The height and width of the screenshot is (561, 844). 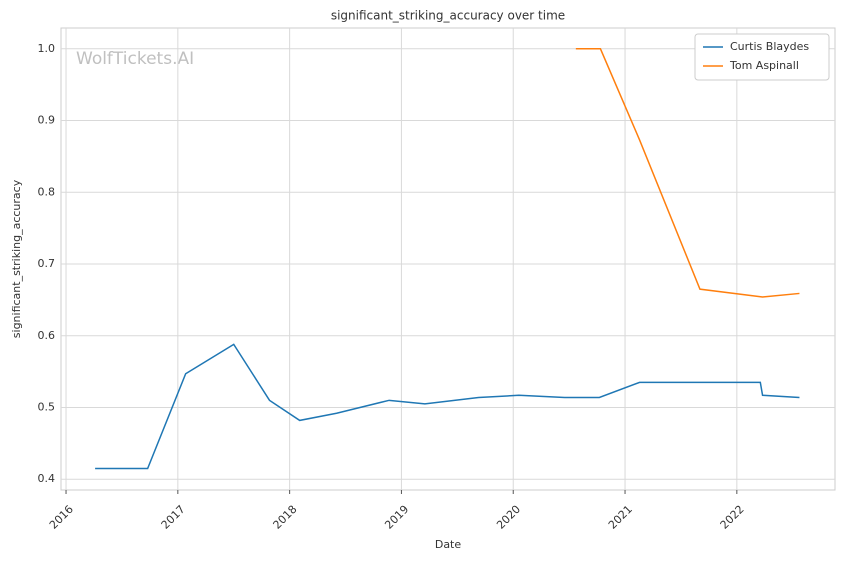 What do you see at coordinates (47, 407) in the screenshot?
I see `y-tick-label: 0.5` at bounding box center [47, 407].